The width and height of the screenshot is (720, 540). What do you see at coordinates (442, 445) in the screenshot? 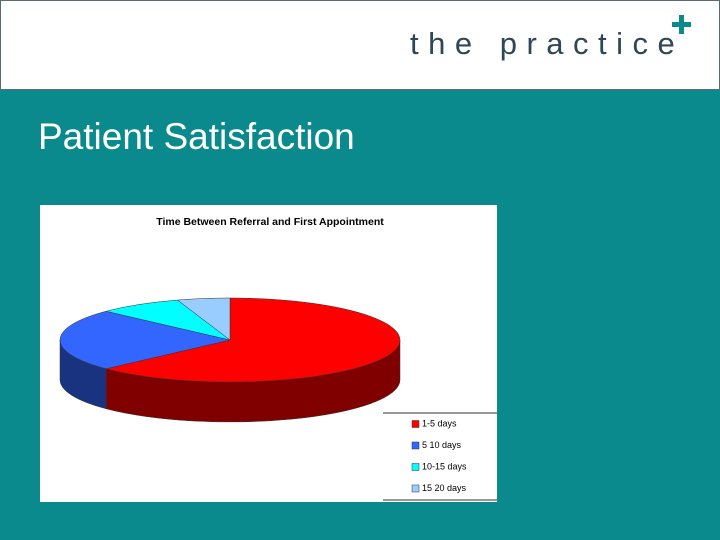
I see `legend-label: 5 10 days` at bounding box center [442, 445].